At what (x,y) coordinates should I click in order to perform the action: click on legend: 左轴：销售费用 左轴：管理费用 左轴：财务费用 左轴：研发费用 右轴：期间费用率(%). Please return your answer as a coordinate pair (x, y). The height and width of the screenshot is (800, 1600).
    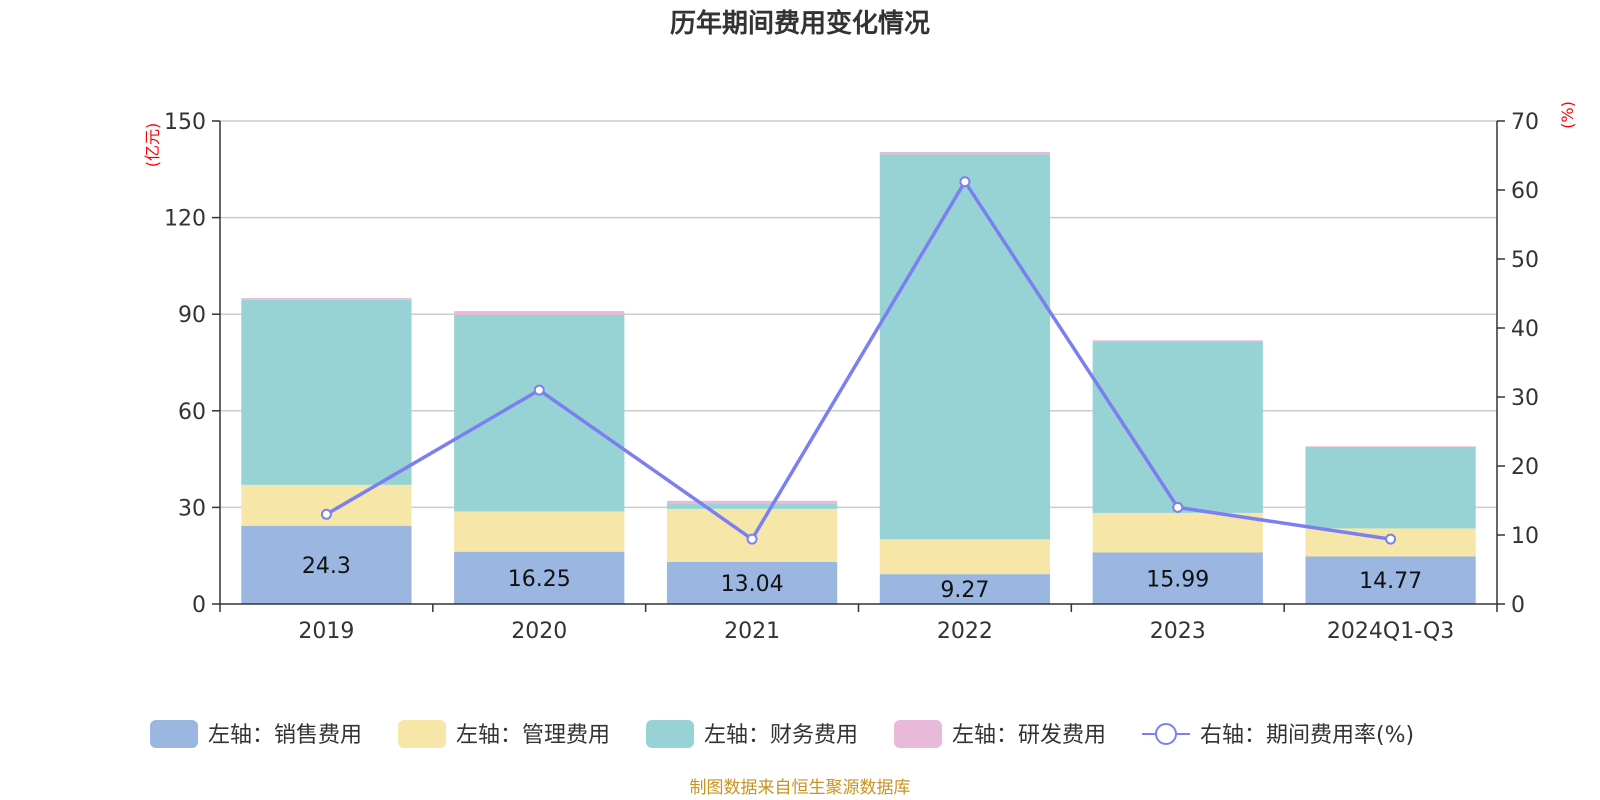
    Looking at the image, I should click on (782, 734).